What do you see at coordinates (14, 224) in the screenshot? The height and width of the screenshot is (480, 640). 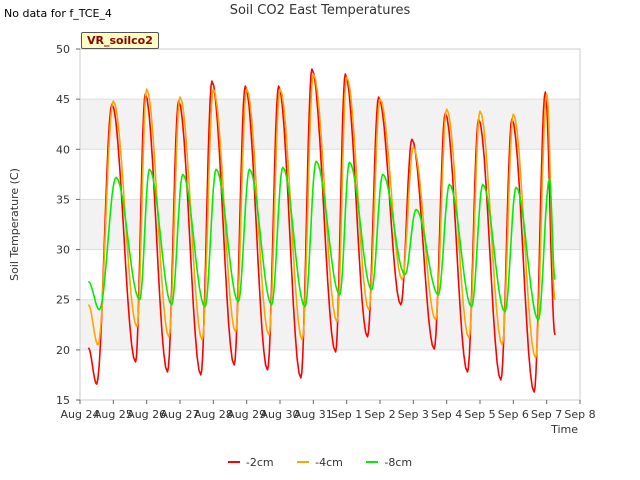 I see `y-axis-label: Soil Temperature (C)` at bounding box center [14, 224].